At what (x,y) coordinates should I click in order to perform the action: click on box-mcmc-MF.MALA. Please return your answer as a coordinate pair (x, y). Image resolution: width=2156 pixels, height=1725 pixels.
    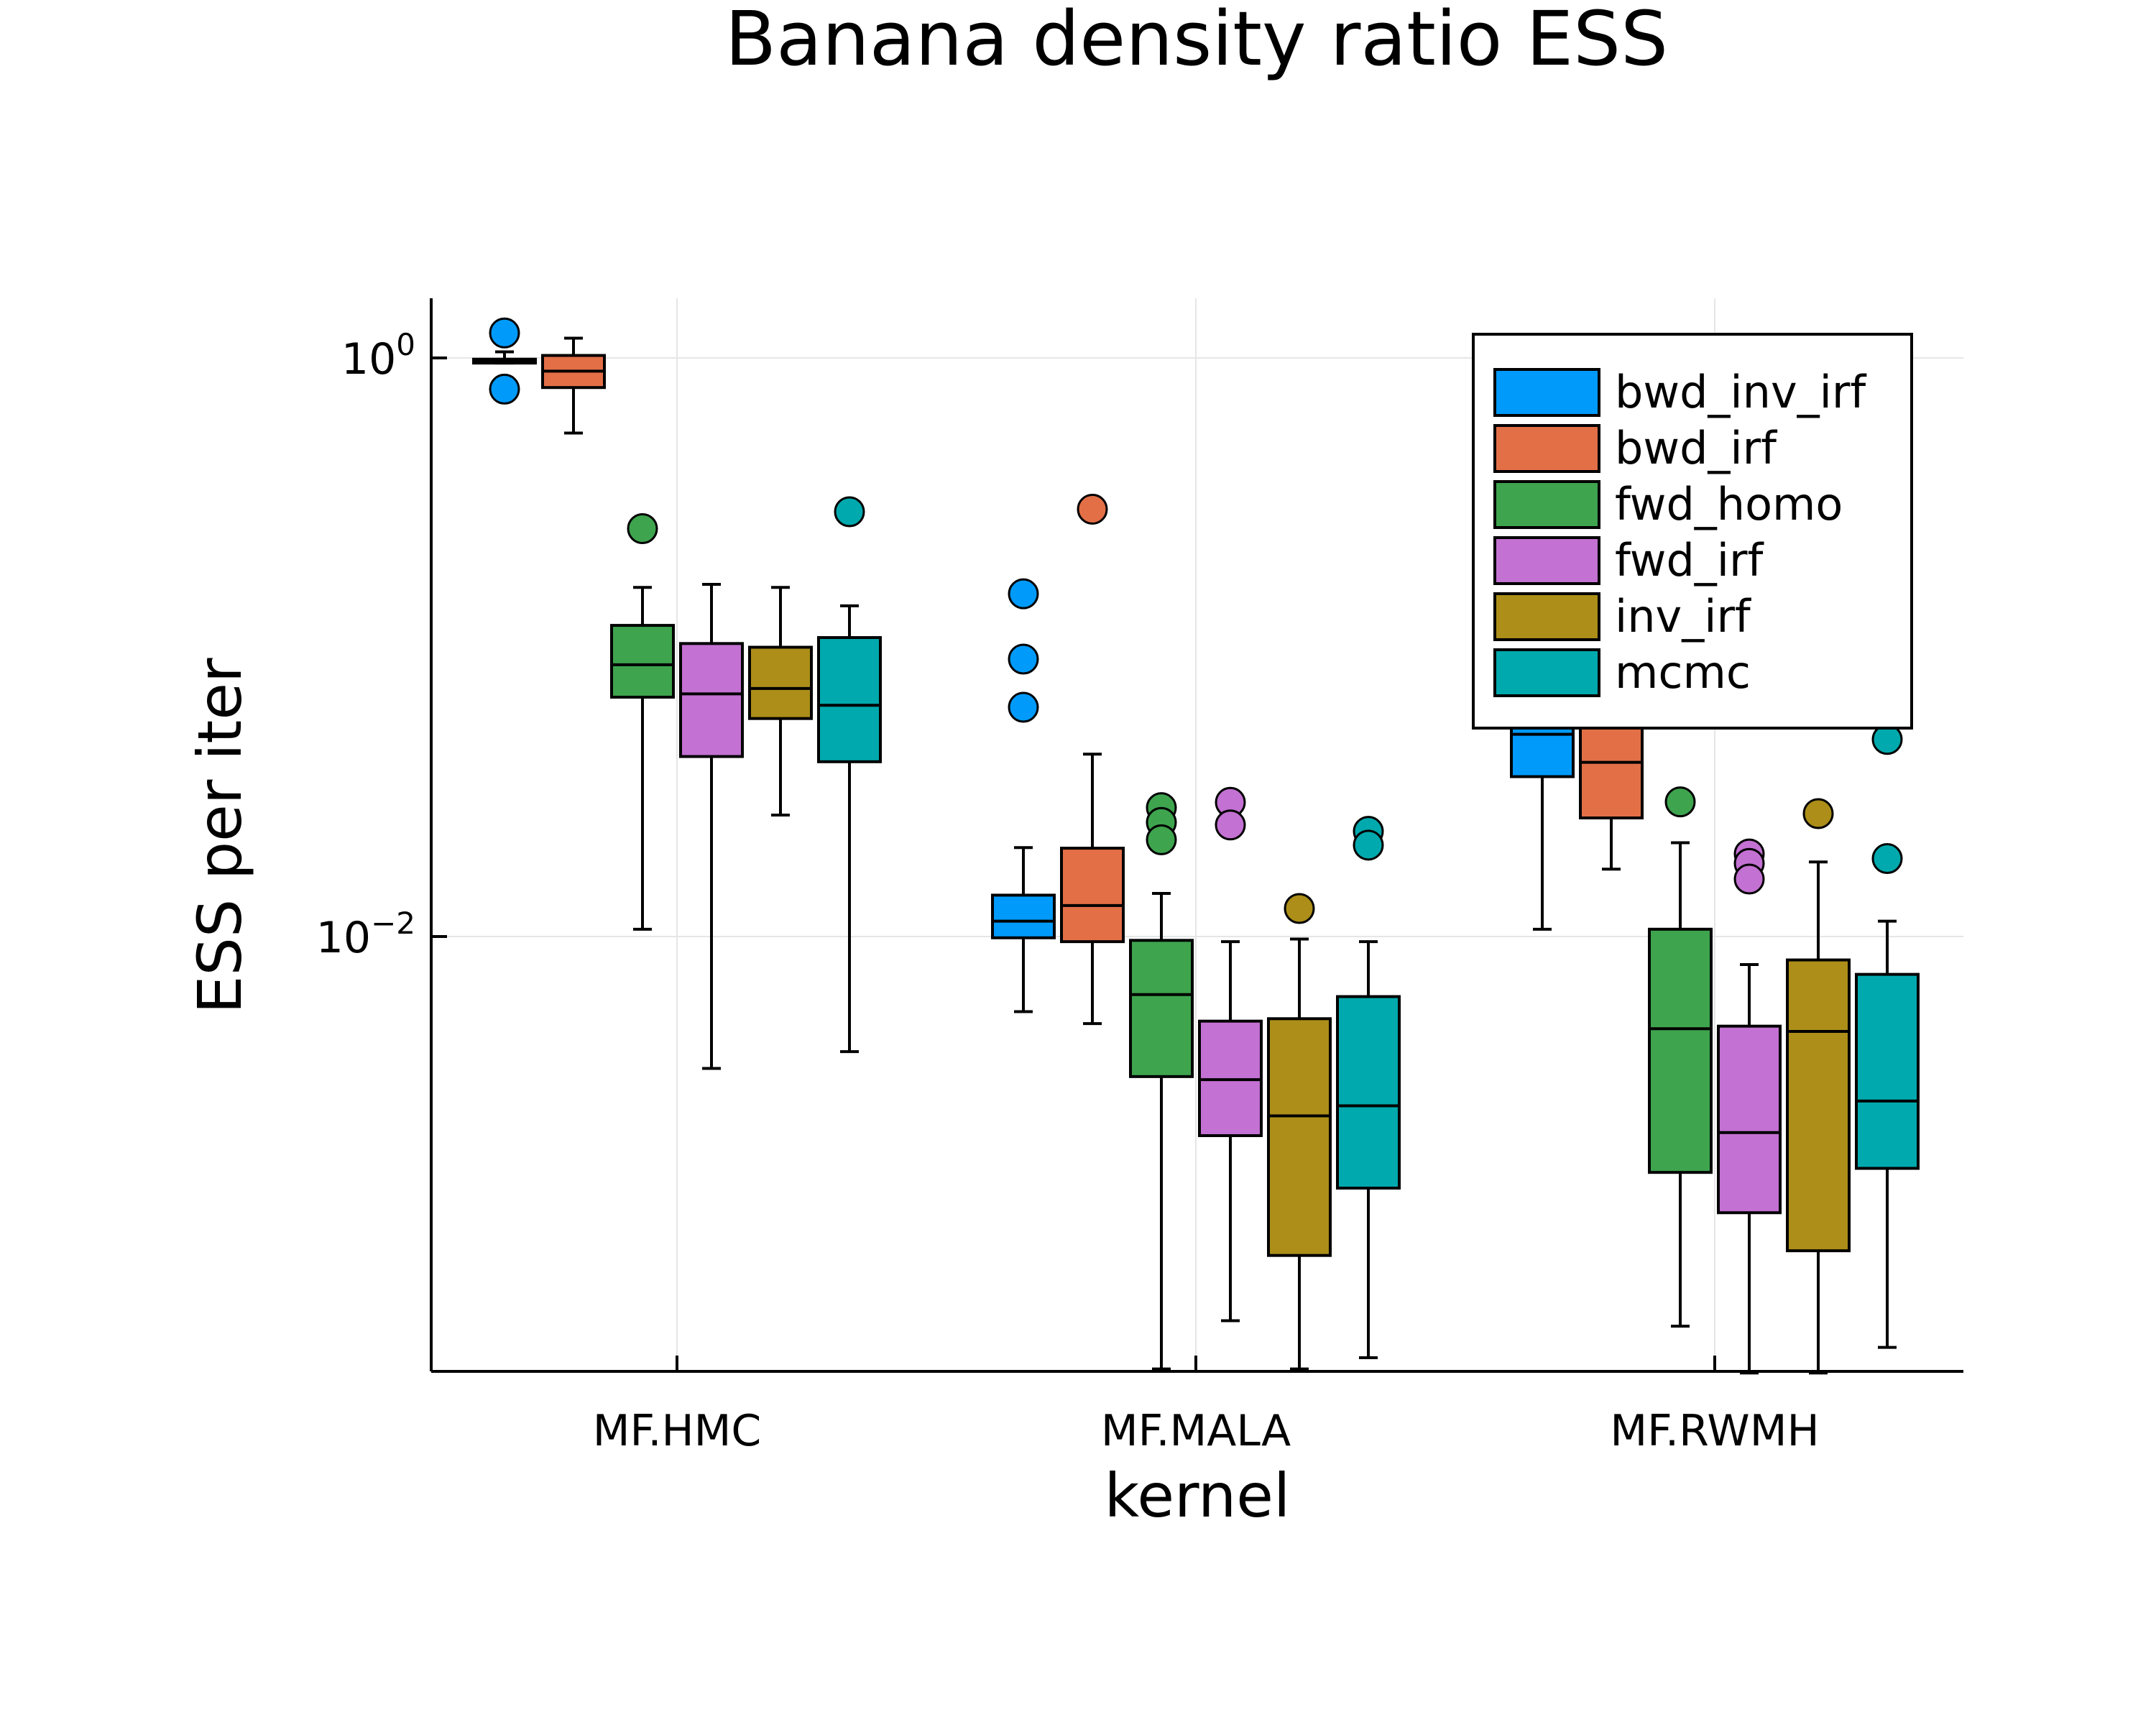
    Looking at the image, I should click on (1369, 1088).